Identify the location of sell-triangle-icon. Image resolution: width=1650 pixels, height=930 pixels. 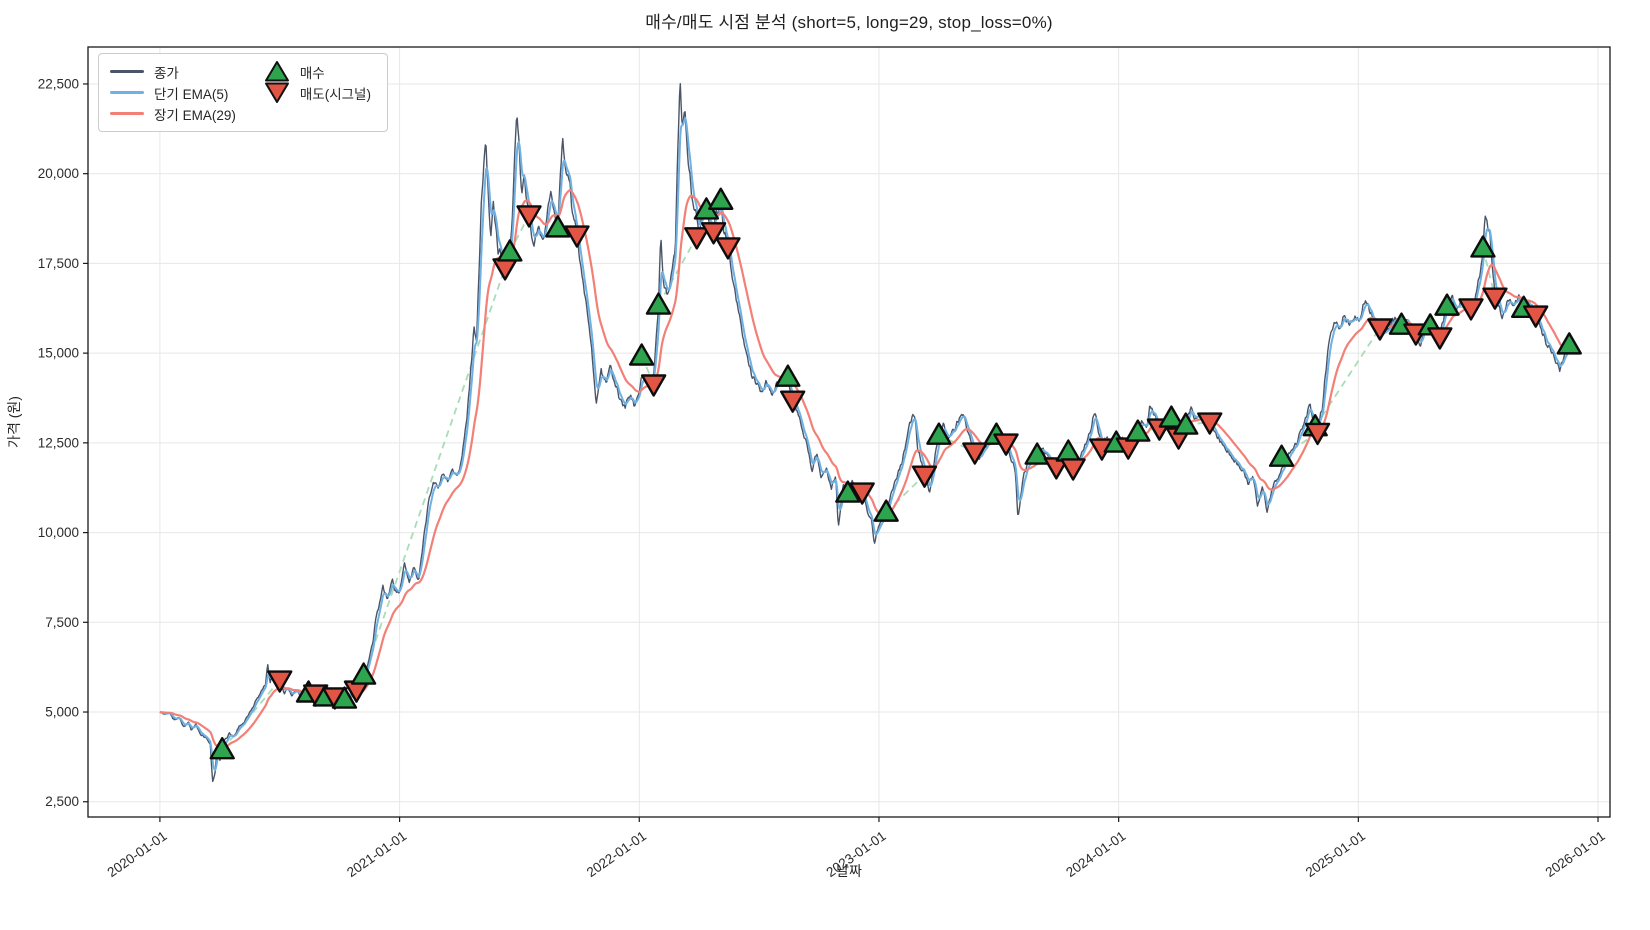
(276, 92).